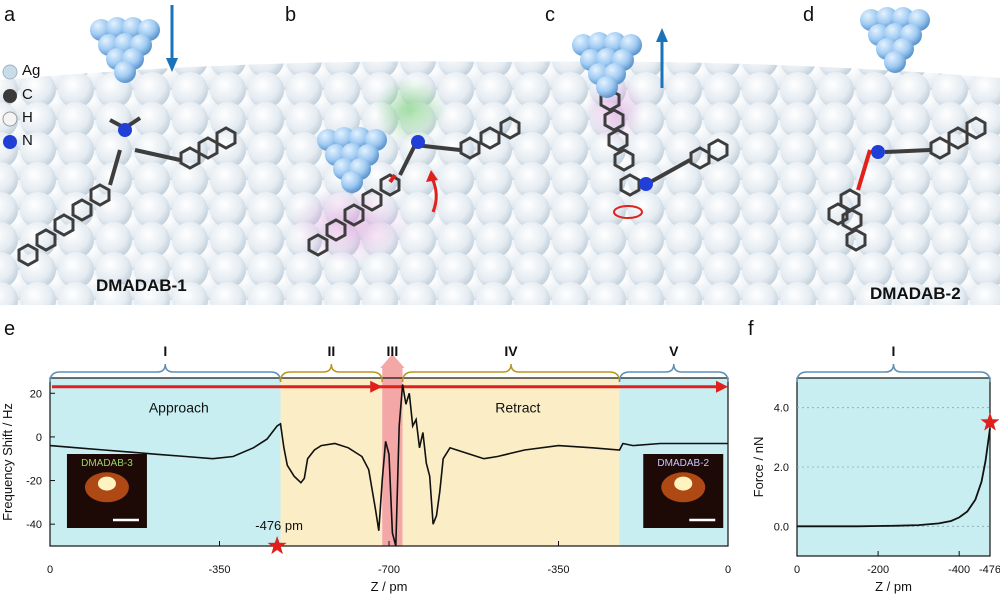  I want to click on panel-label-e: e, so click(10, 329).